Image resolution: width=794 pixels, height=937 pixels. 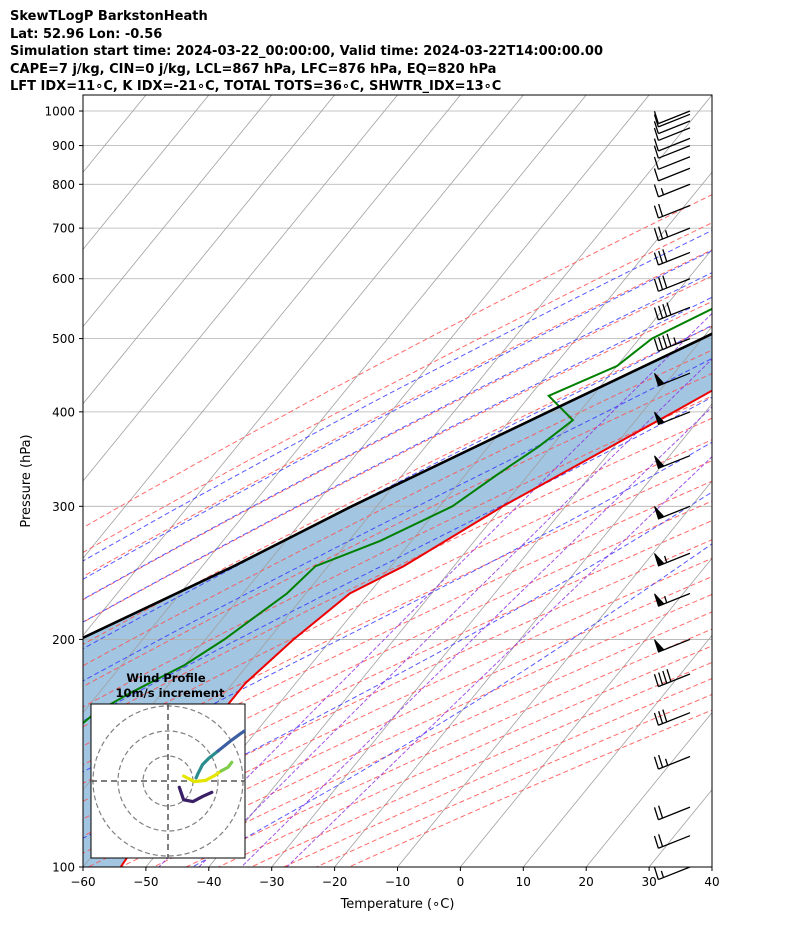 I want to click on y-axis-label: Pressure (hPa), so click(x=26, y=480).